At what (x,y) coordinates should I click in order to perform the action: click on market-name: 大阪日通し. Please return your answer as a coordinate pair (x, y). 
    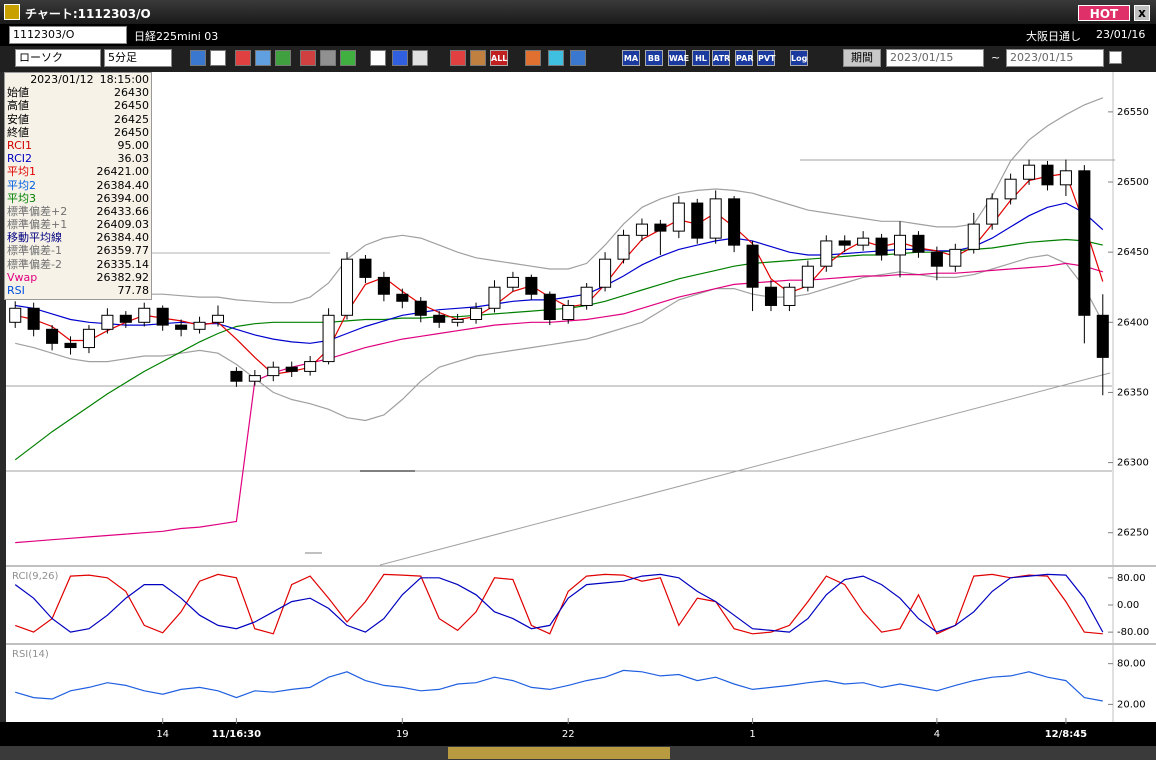
    Looking at the image, I should click on (1053, 36).